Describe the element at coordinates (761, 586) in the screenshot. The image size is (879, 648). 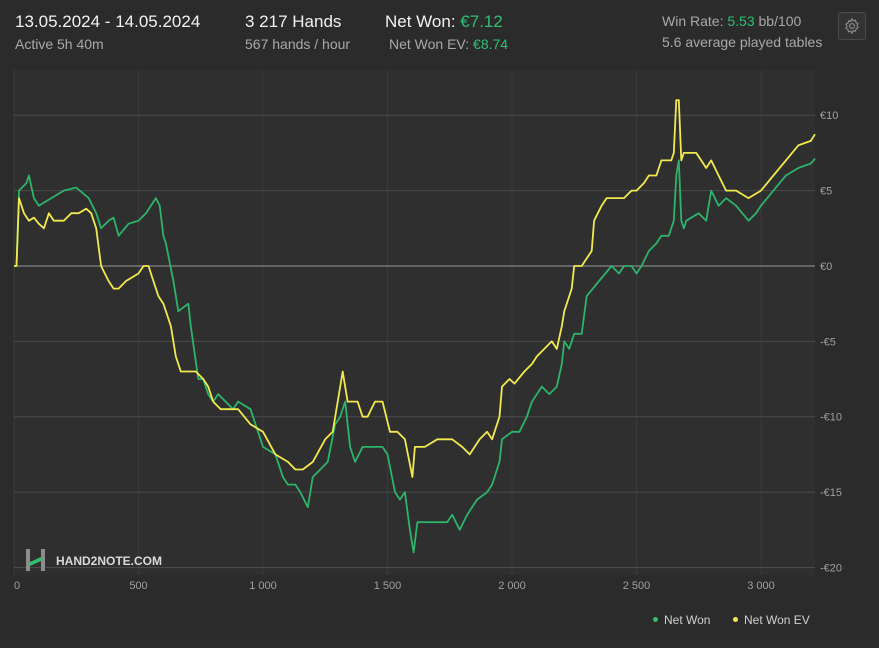
I see `x-tick-label: 3 000` at that location.